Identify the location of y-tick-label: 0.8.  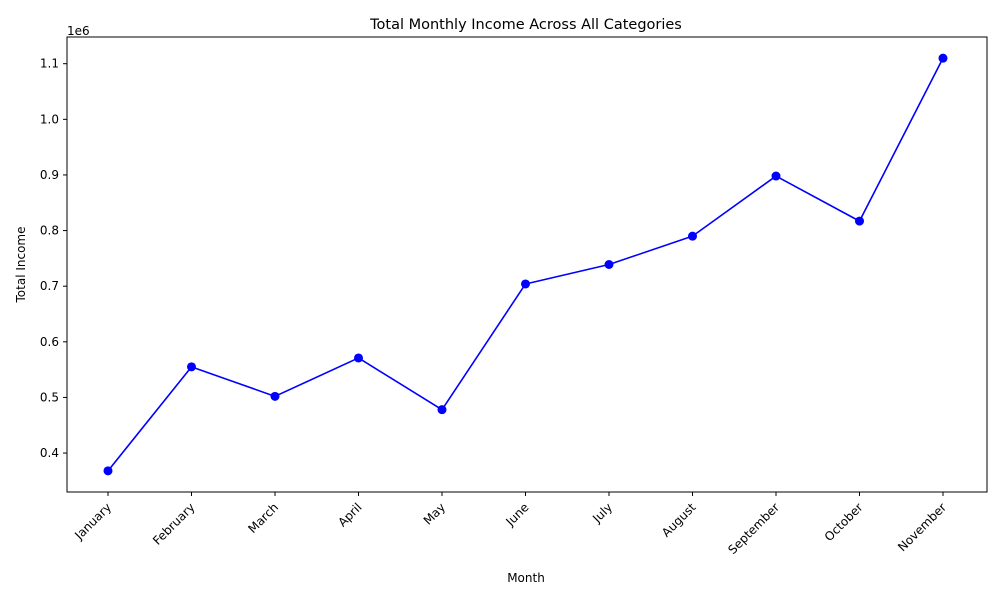
(49, 231).